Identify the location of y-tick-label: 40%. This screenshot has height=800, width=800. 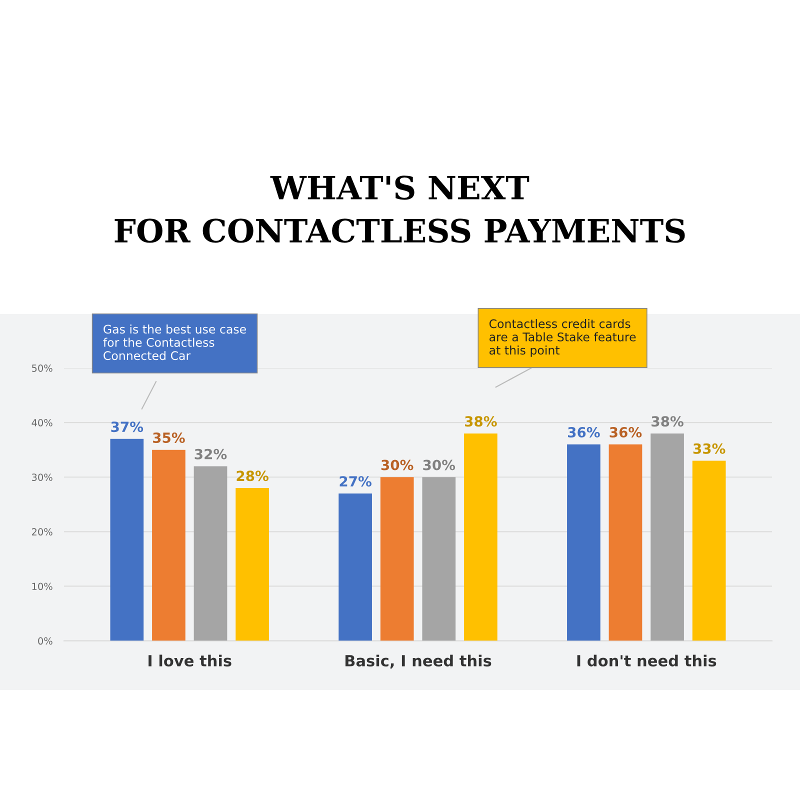
(42, 422).